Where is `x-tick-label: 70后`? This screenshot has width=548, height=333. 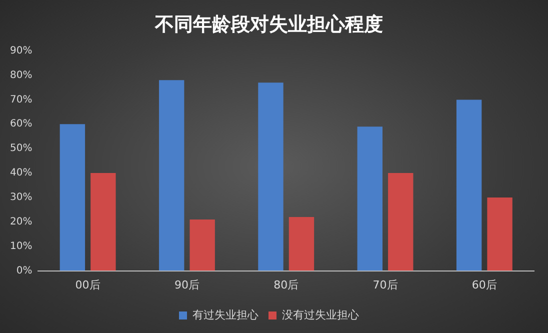 x-tick-label: 70后 is located at coordinates (385, 285).